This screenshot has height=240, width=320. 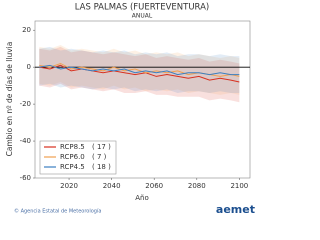 What do you see at coordinates (101, 147) in the screenshot?
I see `legend-count: ( 17 )` at bounding box center [101, 147].